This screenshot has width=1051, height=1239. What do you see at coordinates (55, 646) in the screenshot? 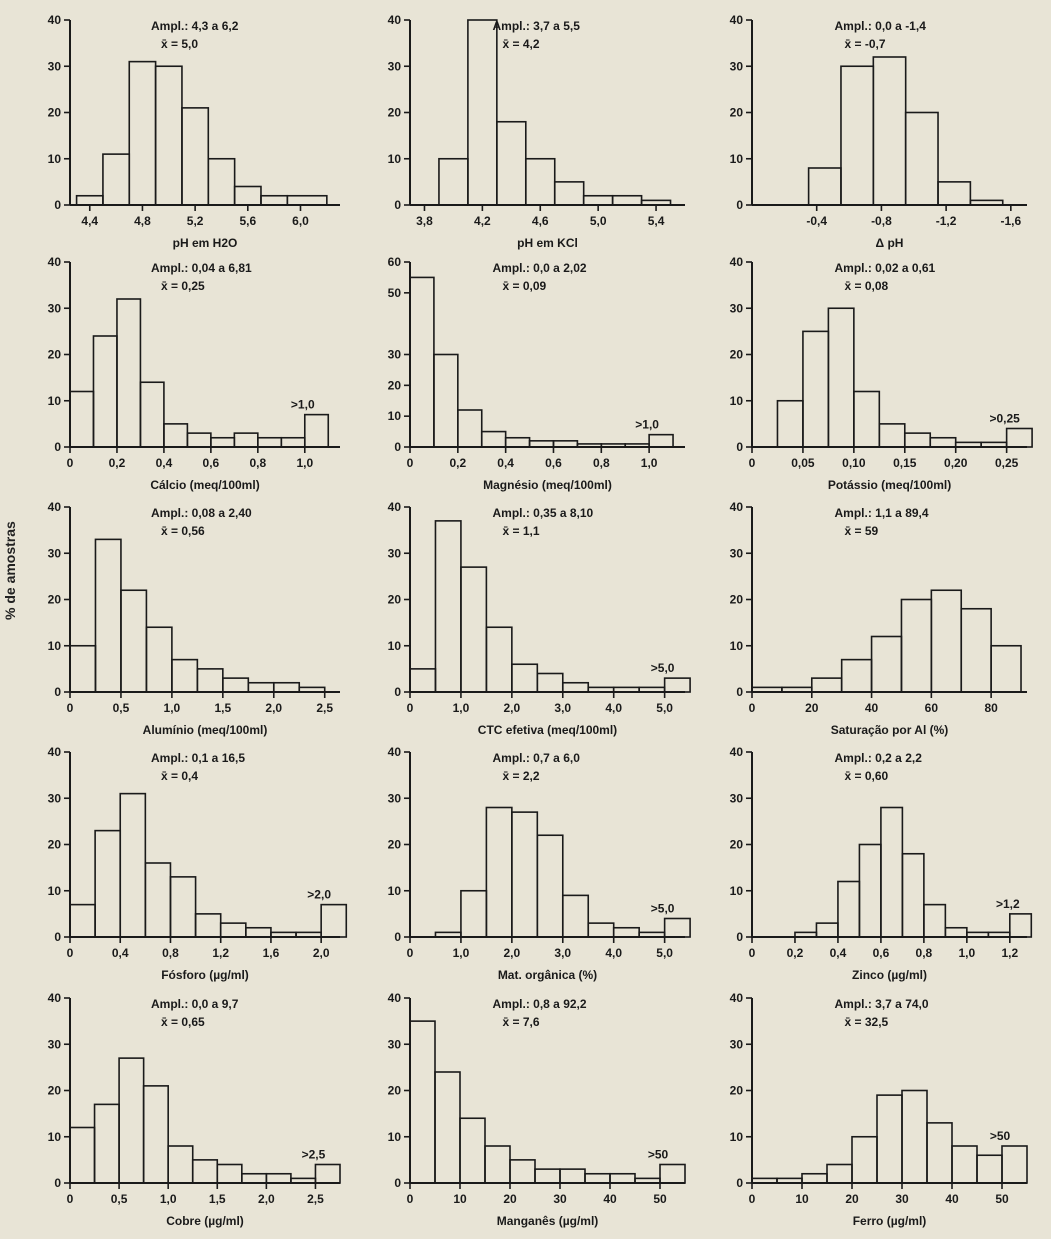
I see `chart-7-ytick-label: 10` at bounding box center [55, 646].